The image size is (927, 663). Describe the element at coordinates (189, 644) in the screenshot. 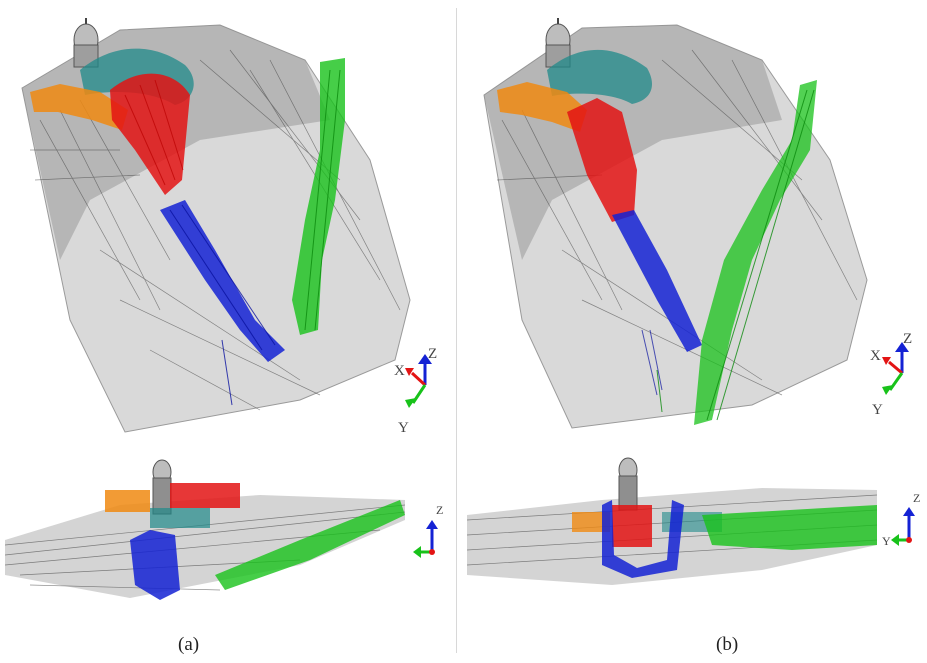

I see `caption-a: (a)` at that location.